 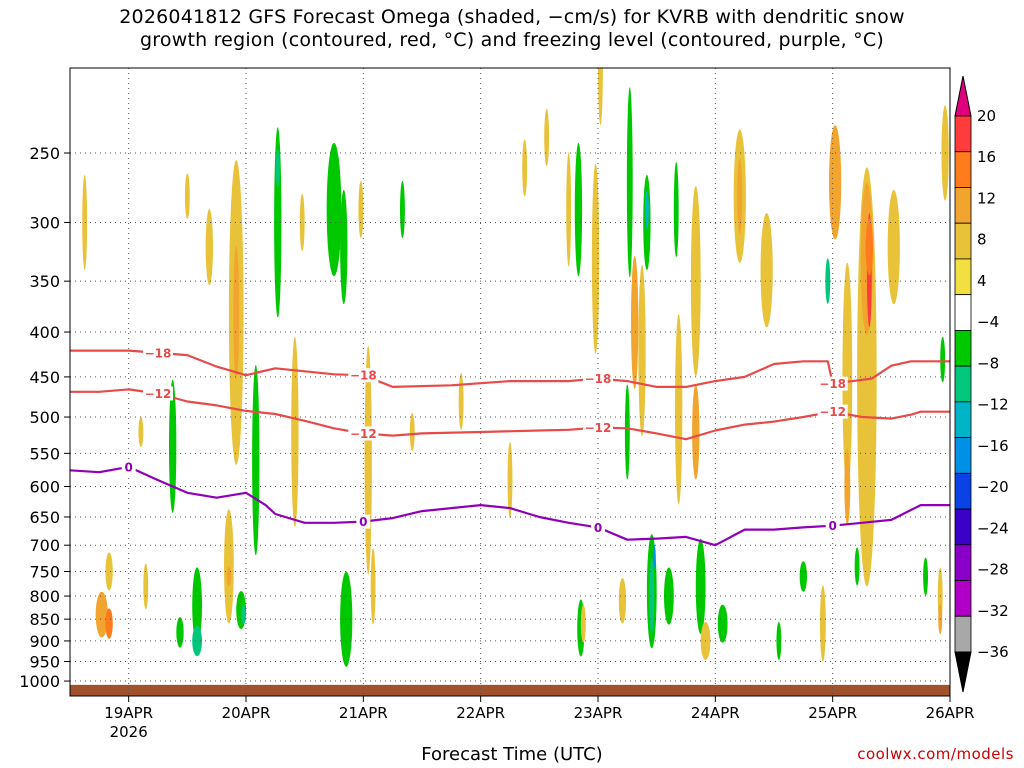 I want to click on colorbar: 20 16 12 8 4 −4 −8 −12 −16 −20 −24 −28 −32 −36, so click(x=981, y=384).